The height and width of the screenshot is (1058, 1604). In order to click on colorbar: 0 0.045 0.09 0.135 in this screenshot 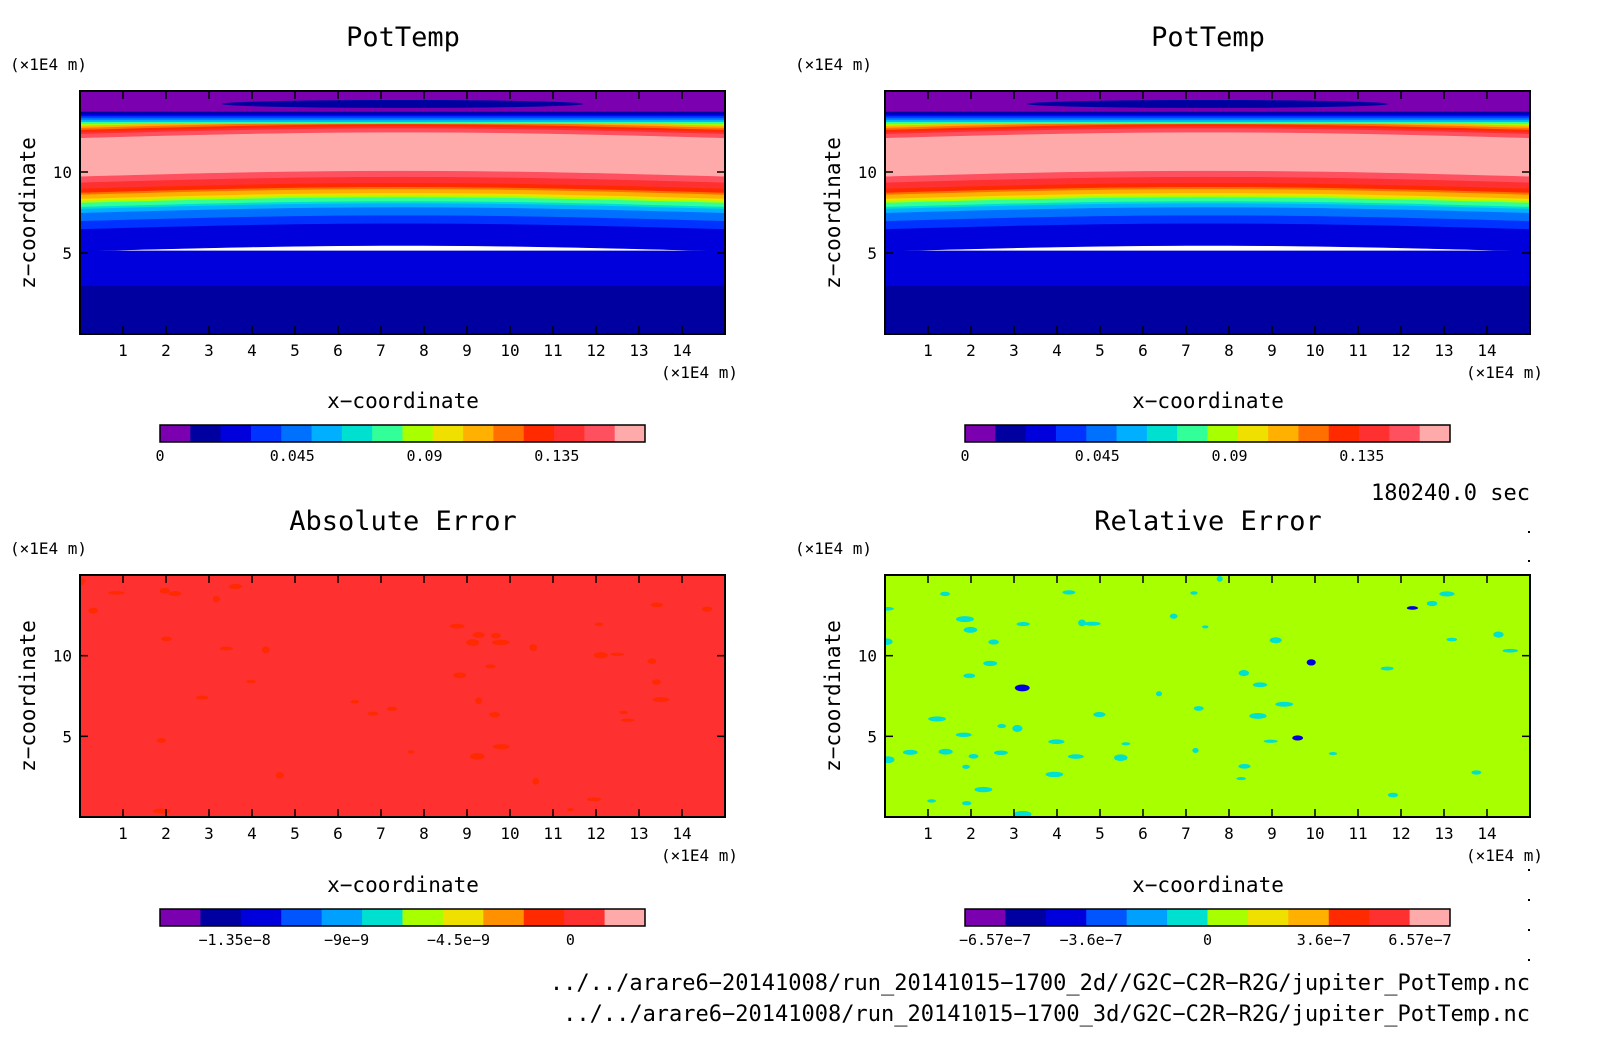, I will do `click(1205, 444)`.